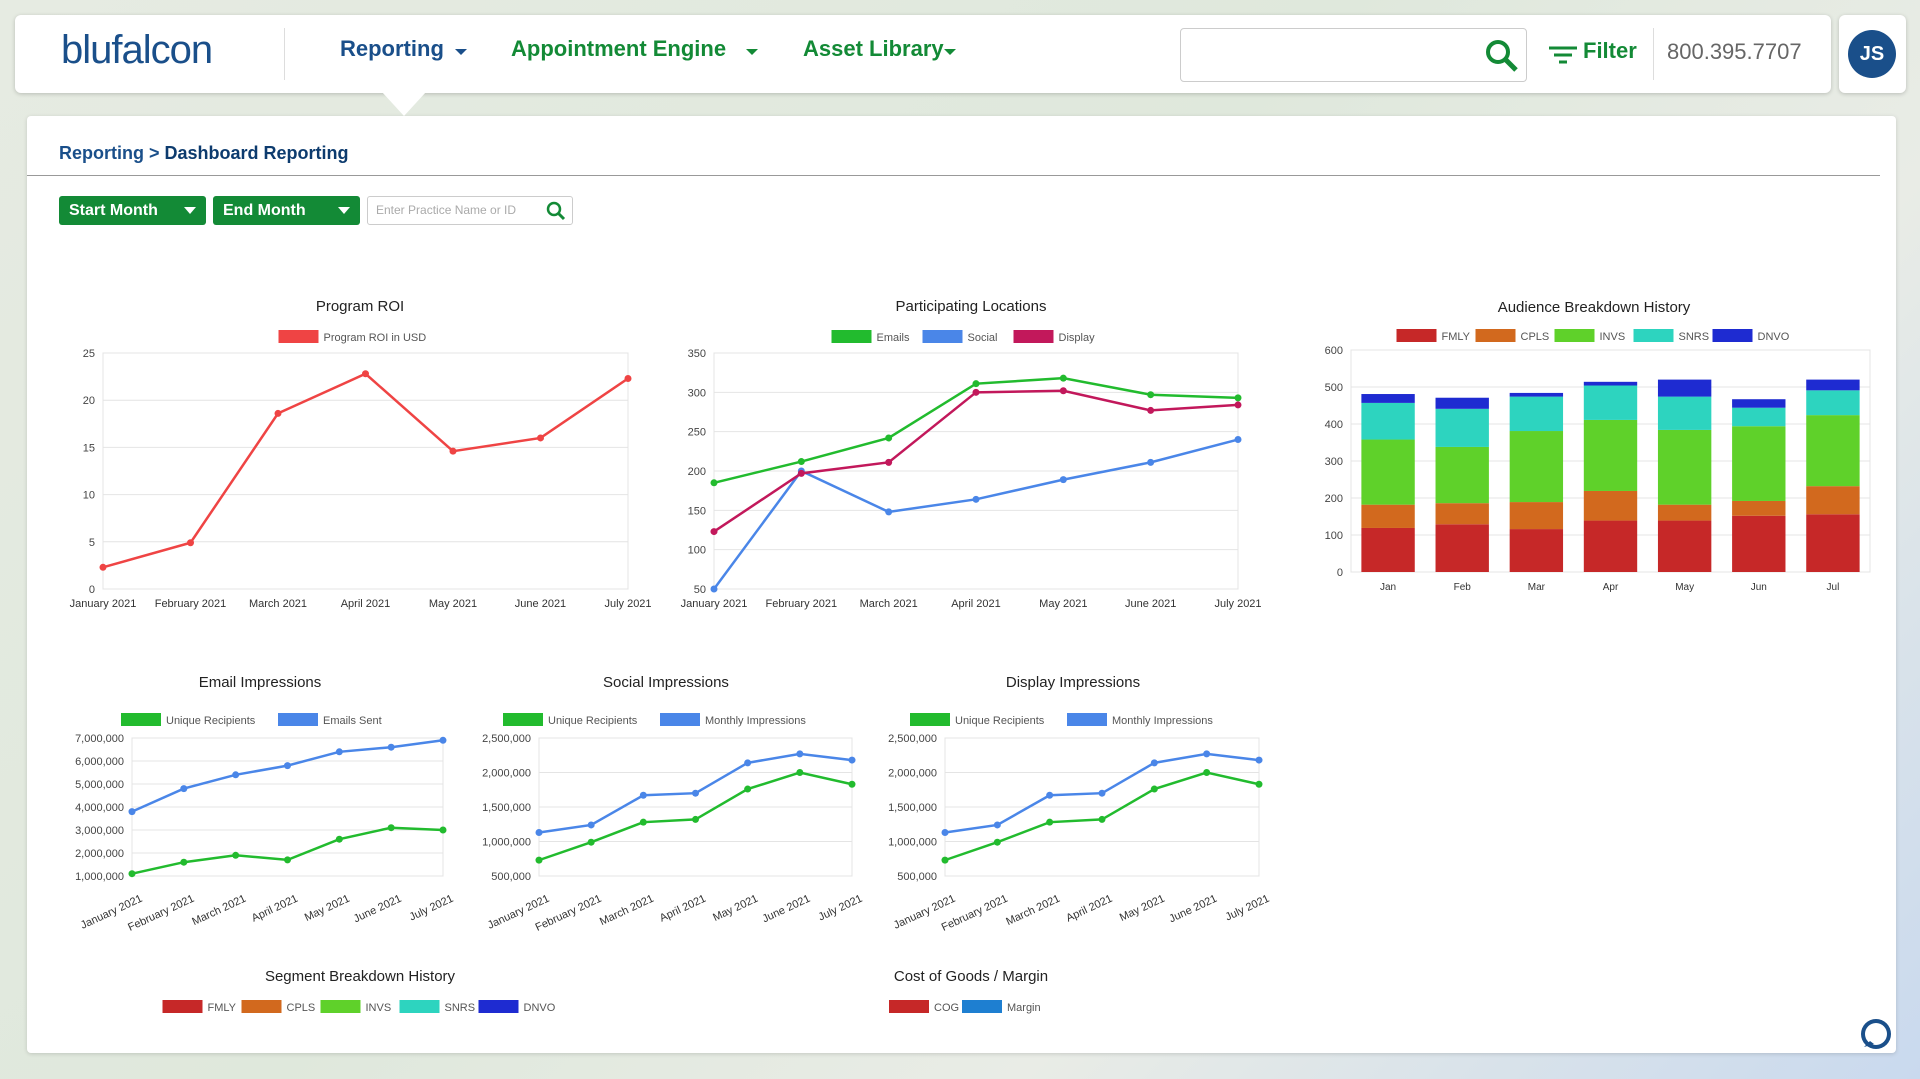 The width and height of the screenshot is (1920, 1079). Describe the element at coordinates (1388, 587) in the screenshot. I see `x-tick-label: Jan` at that location.